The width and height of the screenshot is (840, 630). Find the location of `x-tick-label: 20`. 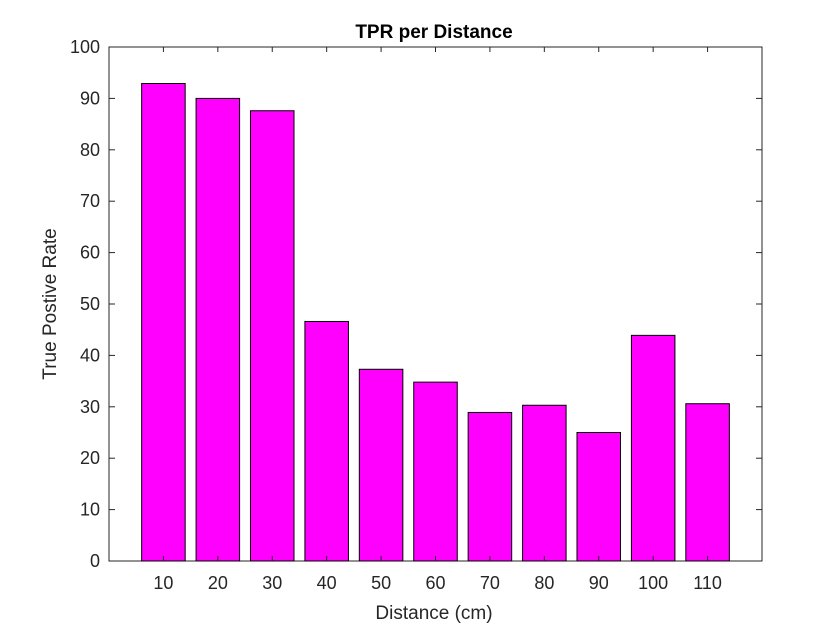

x-tick-label: 20 is located at coordinates (218, 583).